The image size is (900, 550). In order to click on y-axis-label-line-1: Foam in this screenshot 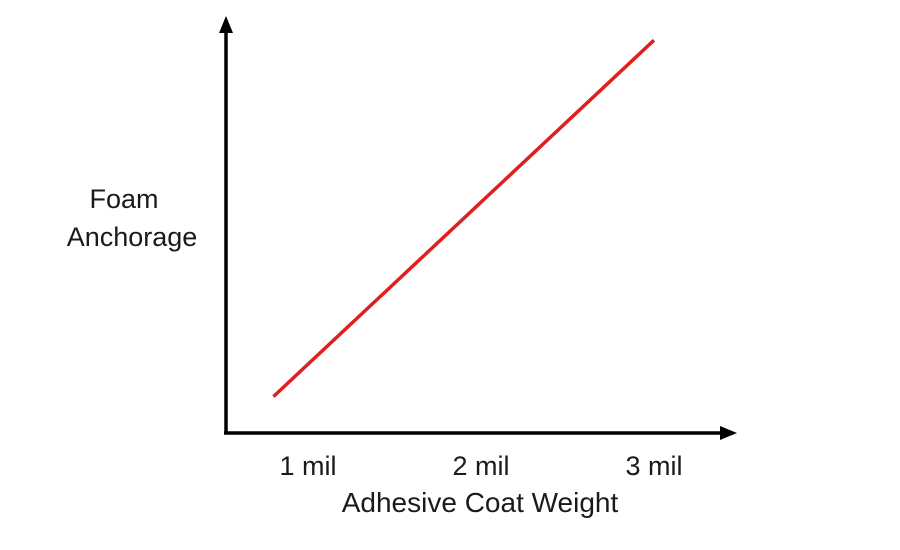, I will do `click(123, 199)`.